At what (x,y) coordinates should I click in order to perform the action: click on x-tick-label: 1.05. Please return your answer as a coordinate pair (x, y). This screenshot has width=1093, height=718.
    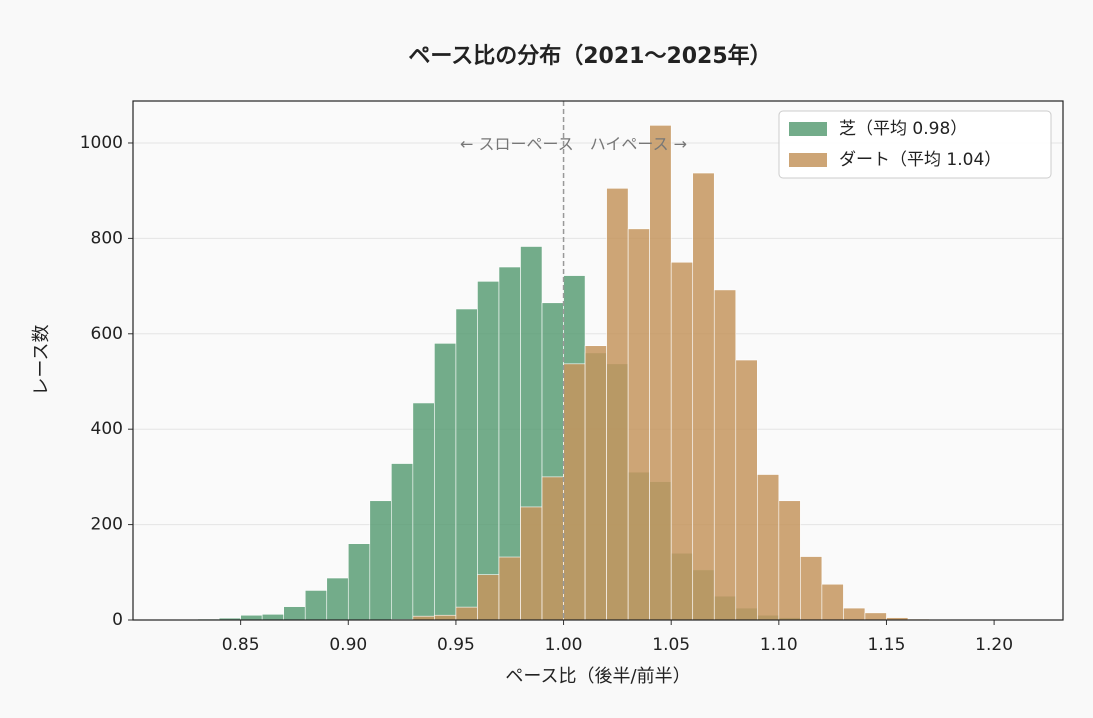
    Looking at the image, I should click on (671, 645).